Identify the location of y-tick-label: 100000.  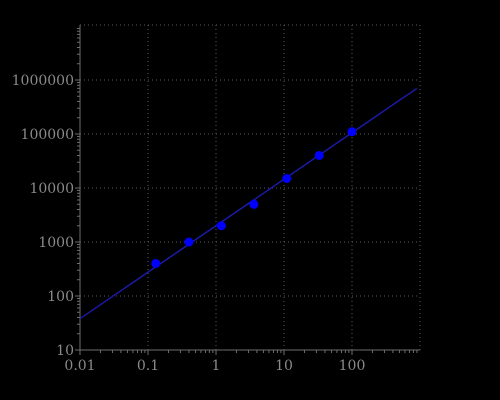
(47, 135).